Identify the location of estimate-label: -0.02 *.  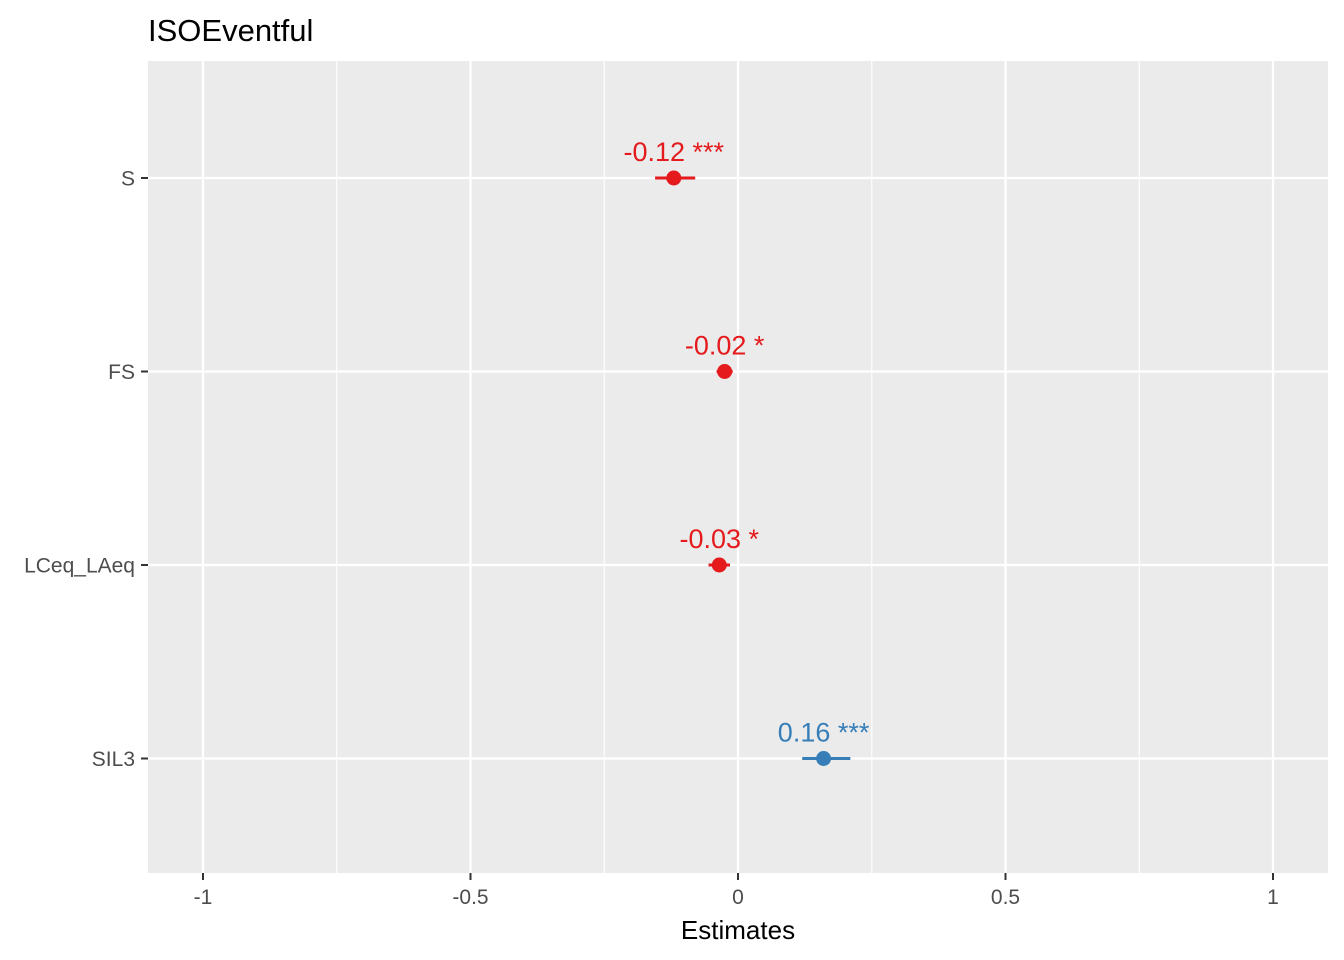
(725, 346).